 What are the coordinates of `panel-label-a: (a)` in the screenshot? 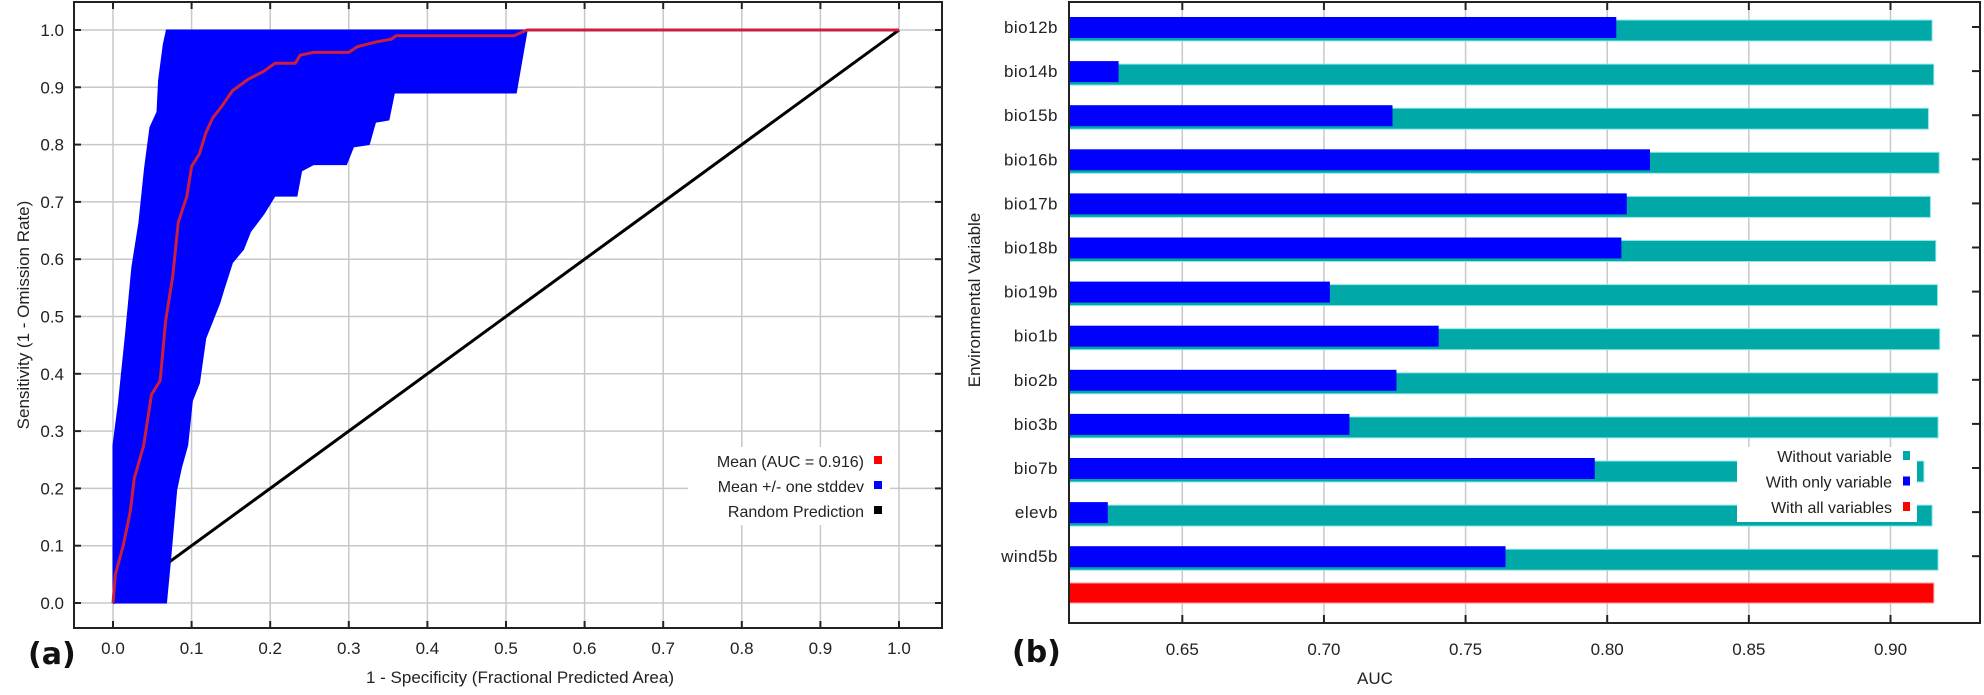 It's located at (52, 654).